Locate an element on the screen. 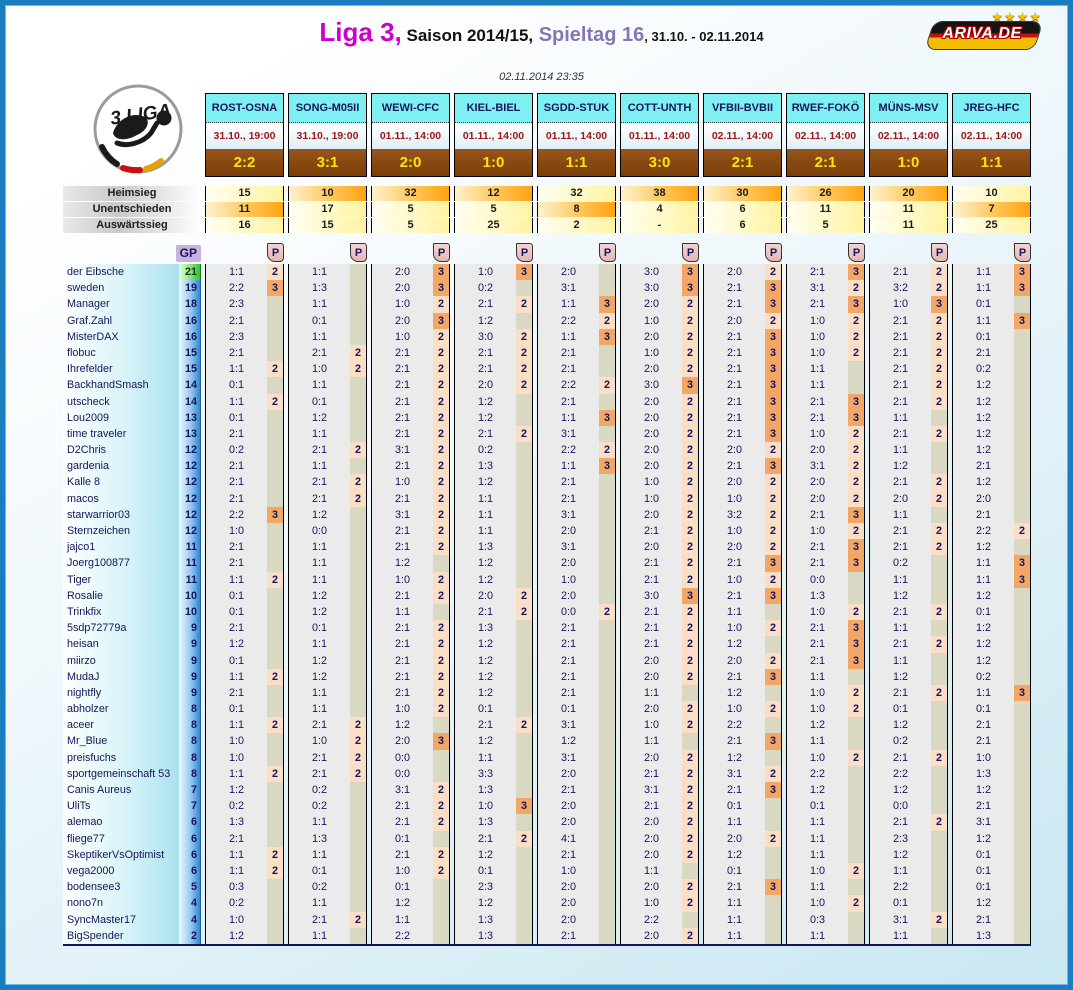 This screenshot has height=990, width=1073. stat-value: 17 is located at coordinates (327, 209).